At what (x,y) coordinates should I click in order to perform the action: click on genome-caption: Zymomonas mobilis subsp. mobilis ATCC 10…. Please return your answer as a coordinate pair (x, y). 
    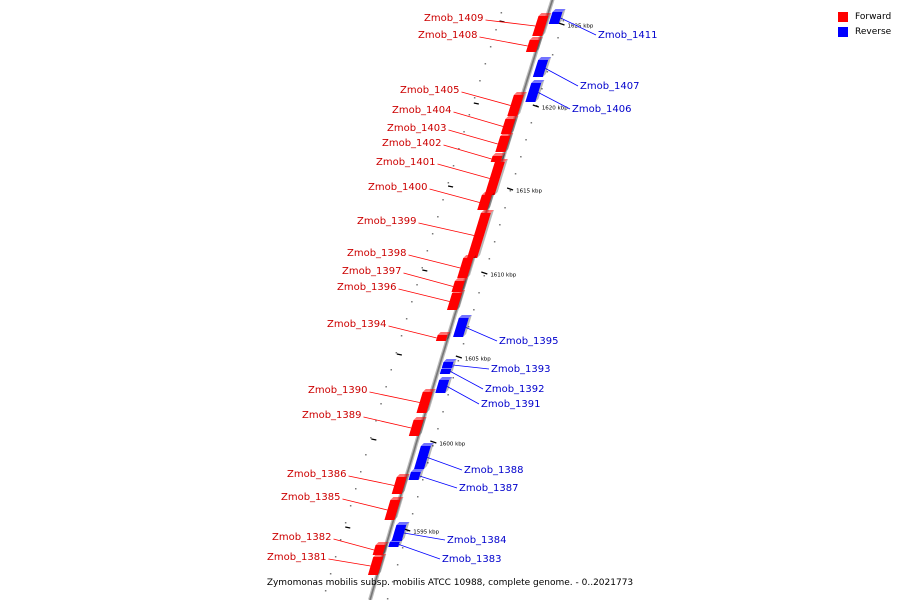
    Looking at the image, I should click on (450, 583).